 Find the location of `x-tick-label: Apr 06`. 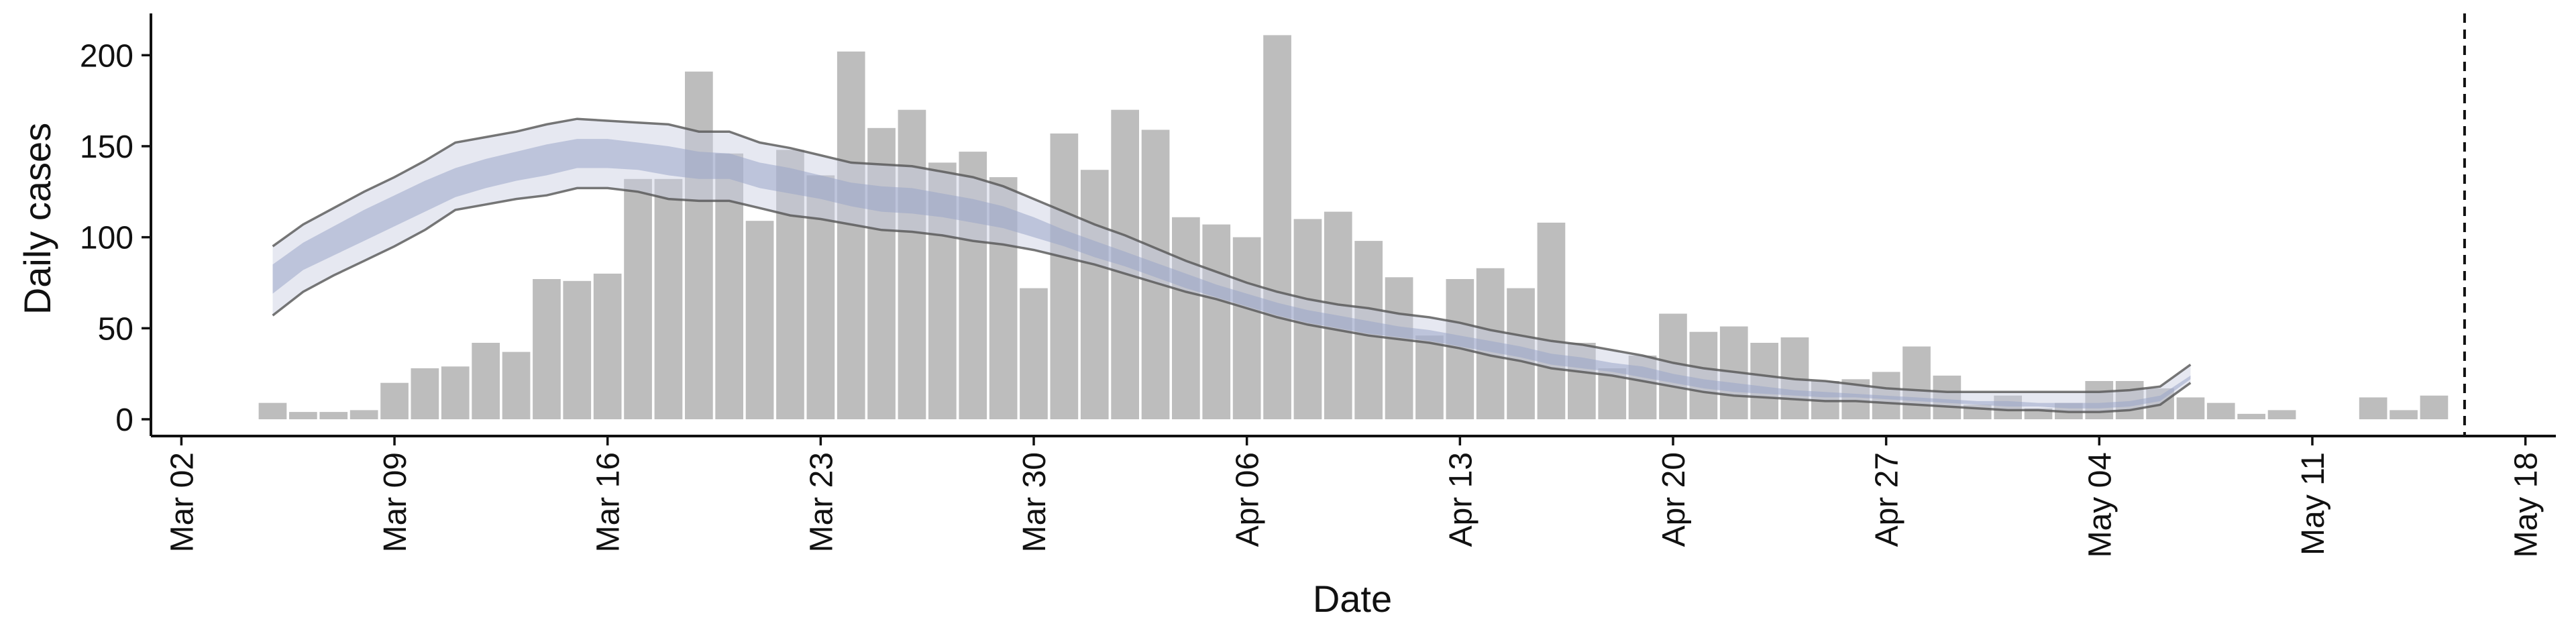

x-tick-label: Apr 06 is located at coordinates (1248, 499).